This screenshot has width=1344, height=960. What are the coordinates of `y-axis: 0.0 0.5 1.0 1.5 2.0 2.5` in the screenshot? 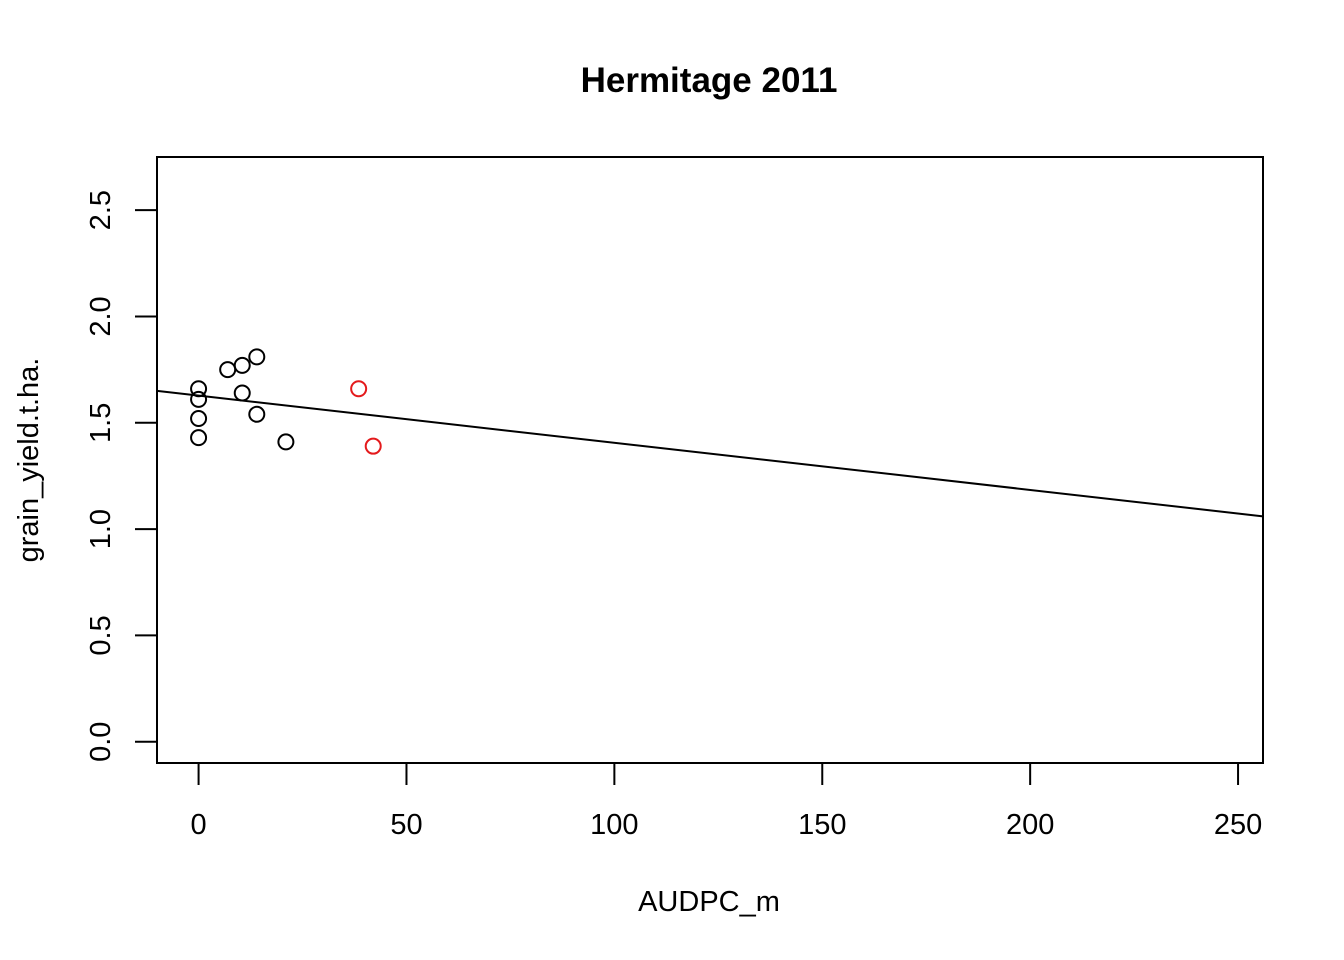 It's located at (121, 476).